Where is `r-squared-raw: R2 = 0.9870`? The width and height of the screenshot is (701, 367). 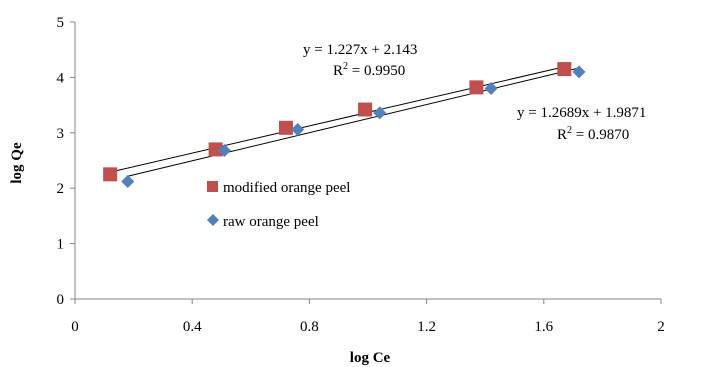
r-squared-raw: R2 = 0.9870 is located at coordinates (593, 134).